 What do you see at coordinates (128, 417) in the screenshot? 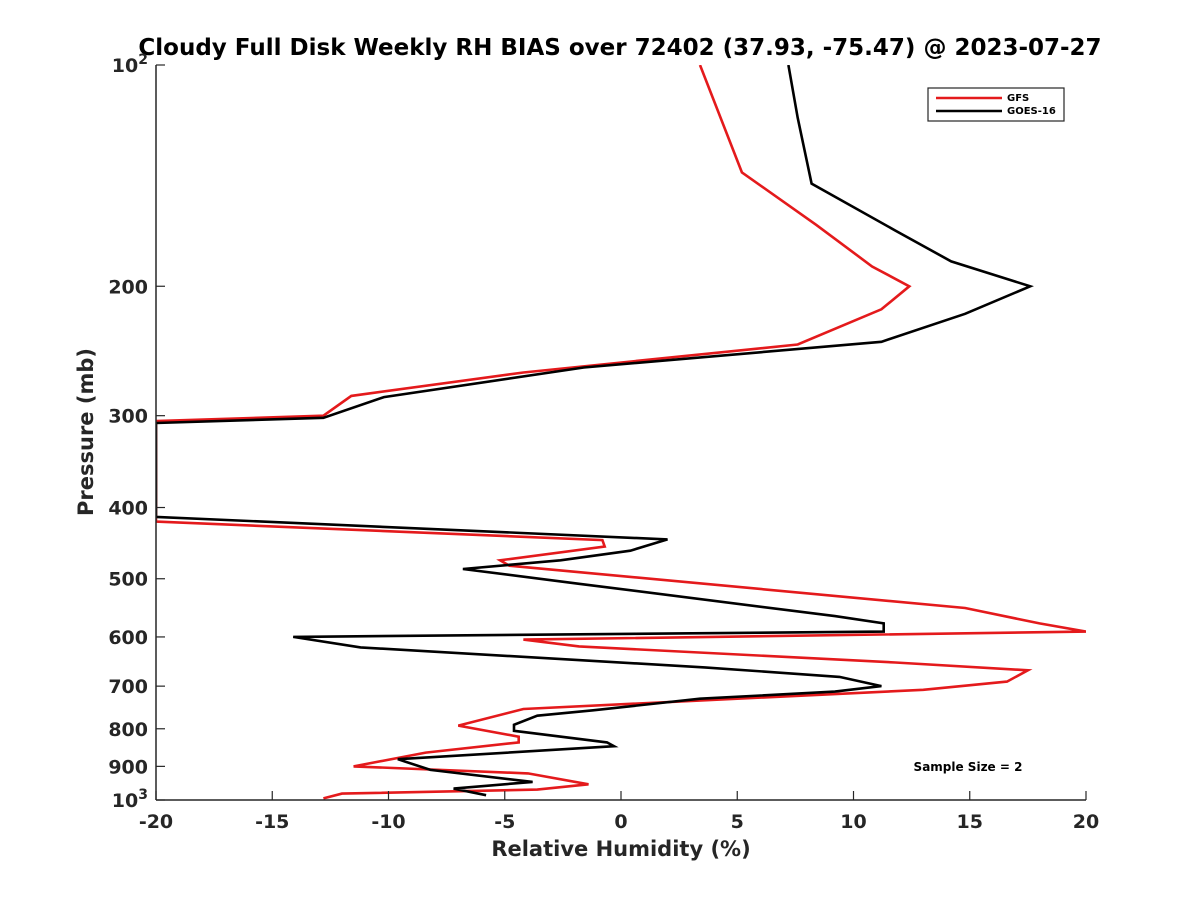
I see `y-tick-label: 300` at bounding box center [128, 417].